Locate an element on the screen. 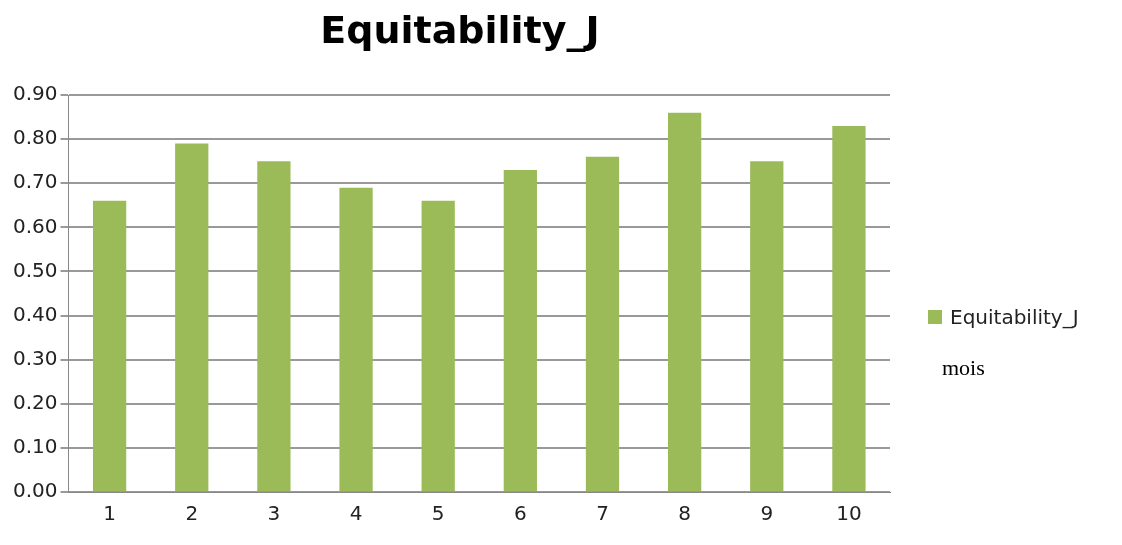 The image size is (1122, 545). y-tick-label: 0.00 is located at coordinates (35, 490).